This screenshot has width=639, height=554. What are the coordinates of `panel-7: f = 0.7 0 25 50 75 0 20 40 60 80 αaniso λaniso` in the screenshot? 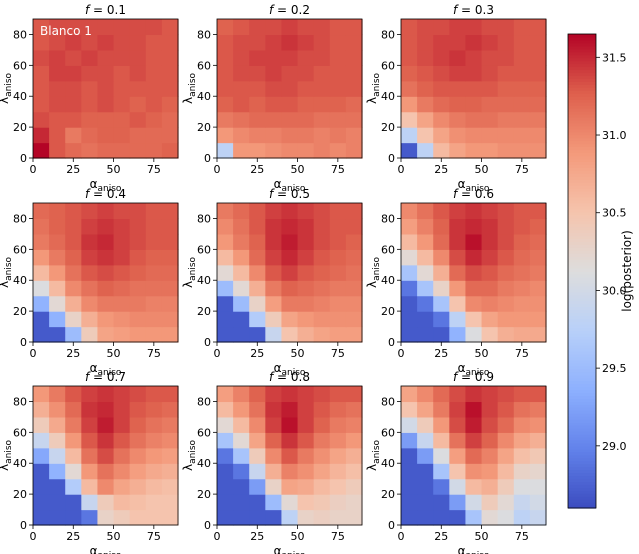 It's located at (89, 462).